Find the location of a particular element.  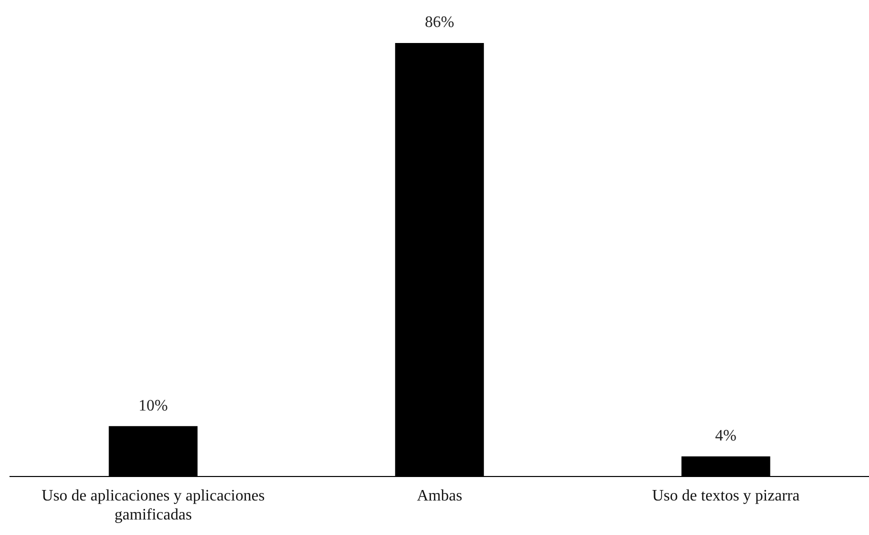

x-tick-label: Uso de aplicaciones y aplicaciones gamificadas is located at coordinates (153, 505).